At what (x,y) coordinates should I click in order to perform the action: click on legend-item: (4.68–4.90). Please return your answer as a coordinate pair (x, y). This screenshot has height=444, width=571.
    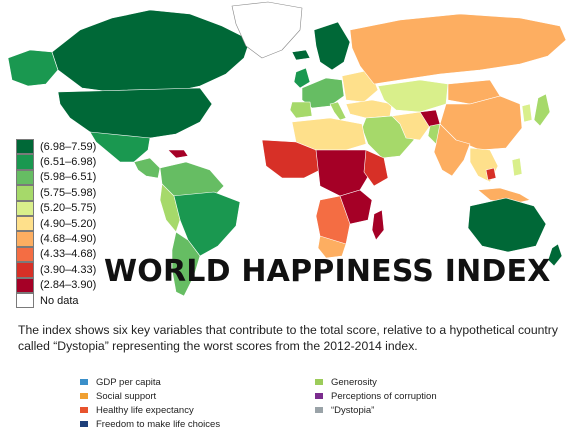
    Looking at the image, I should click on (81, 239).